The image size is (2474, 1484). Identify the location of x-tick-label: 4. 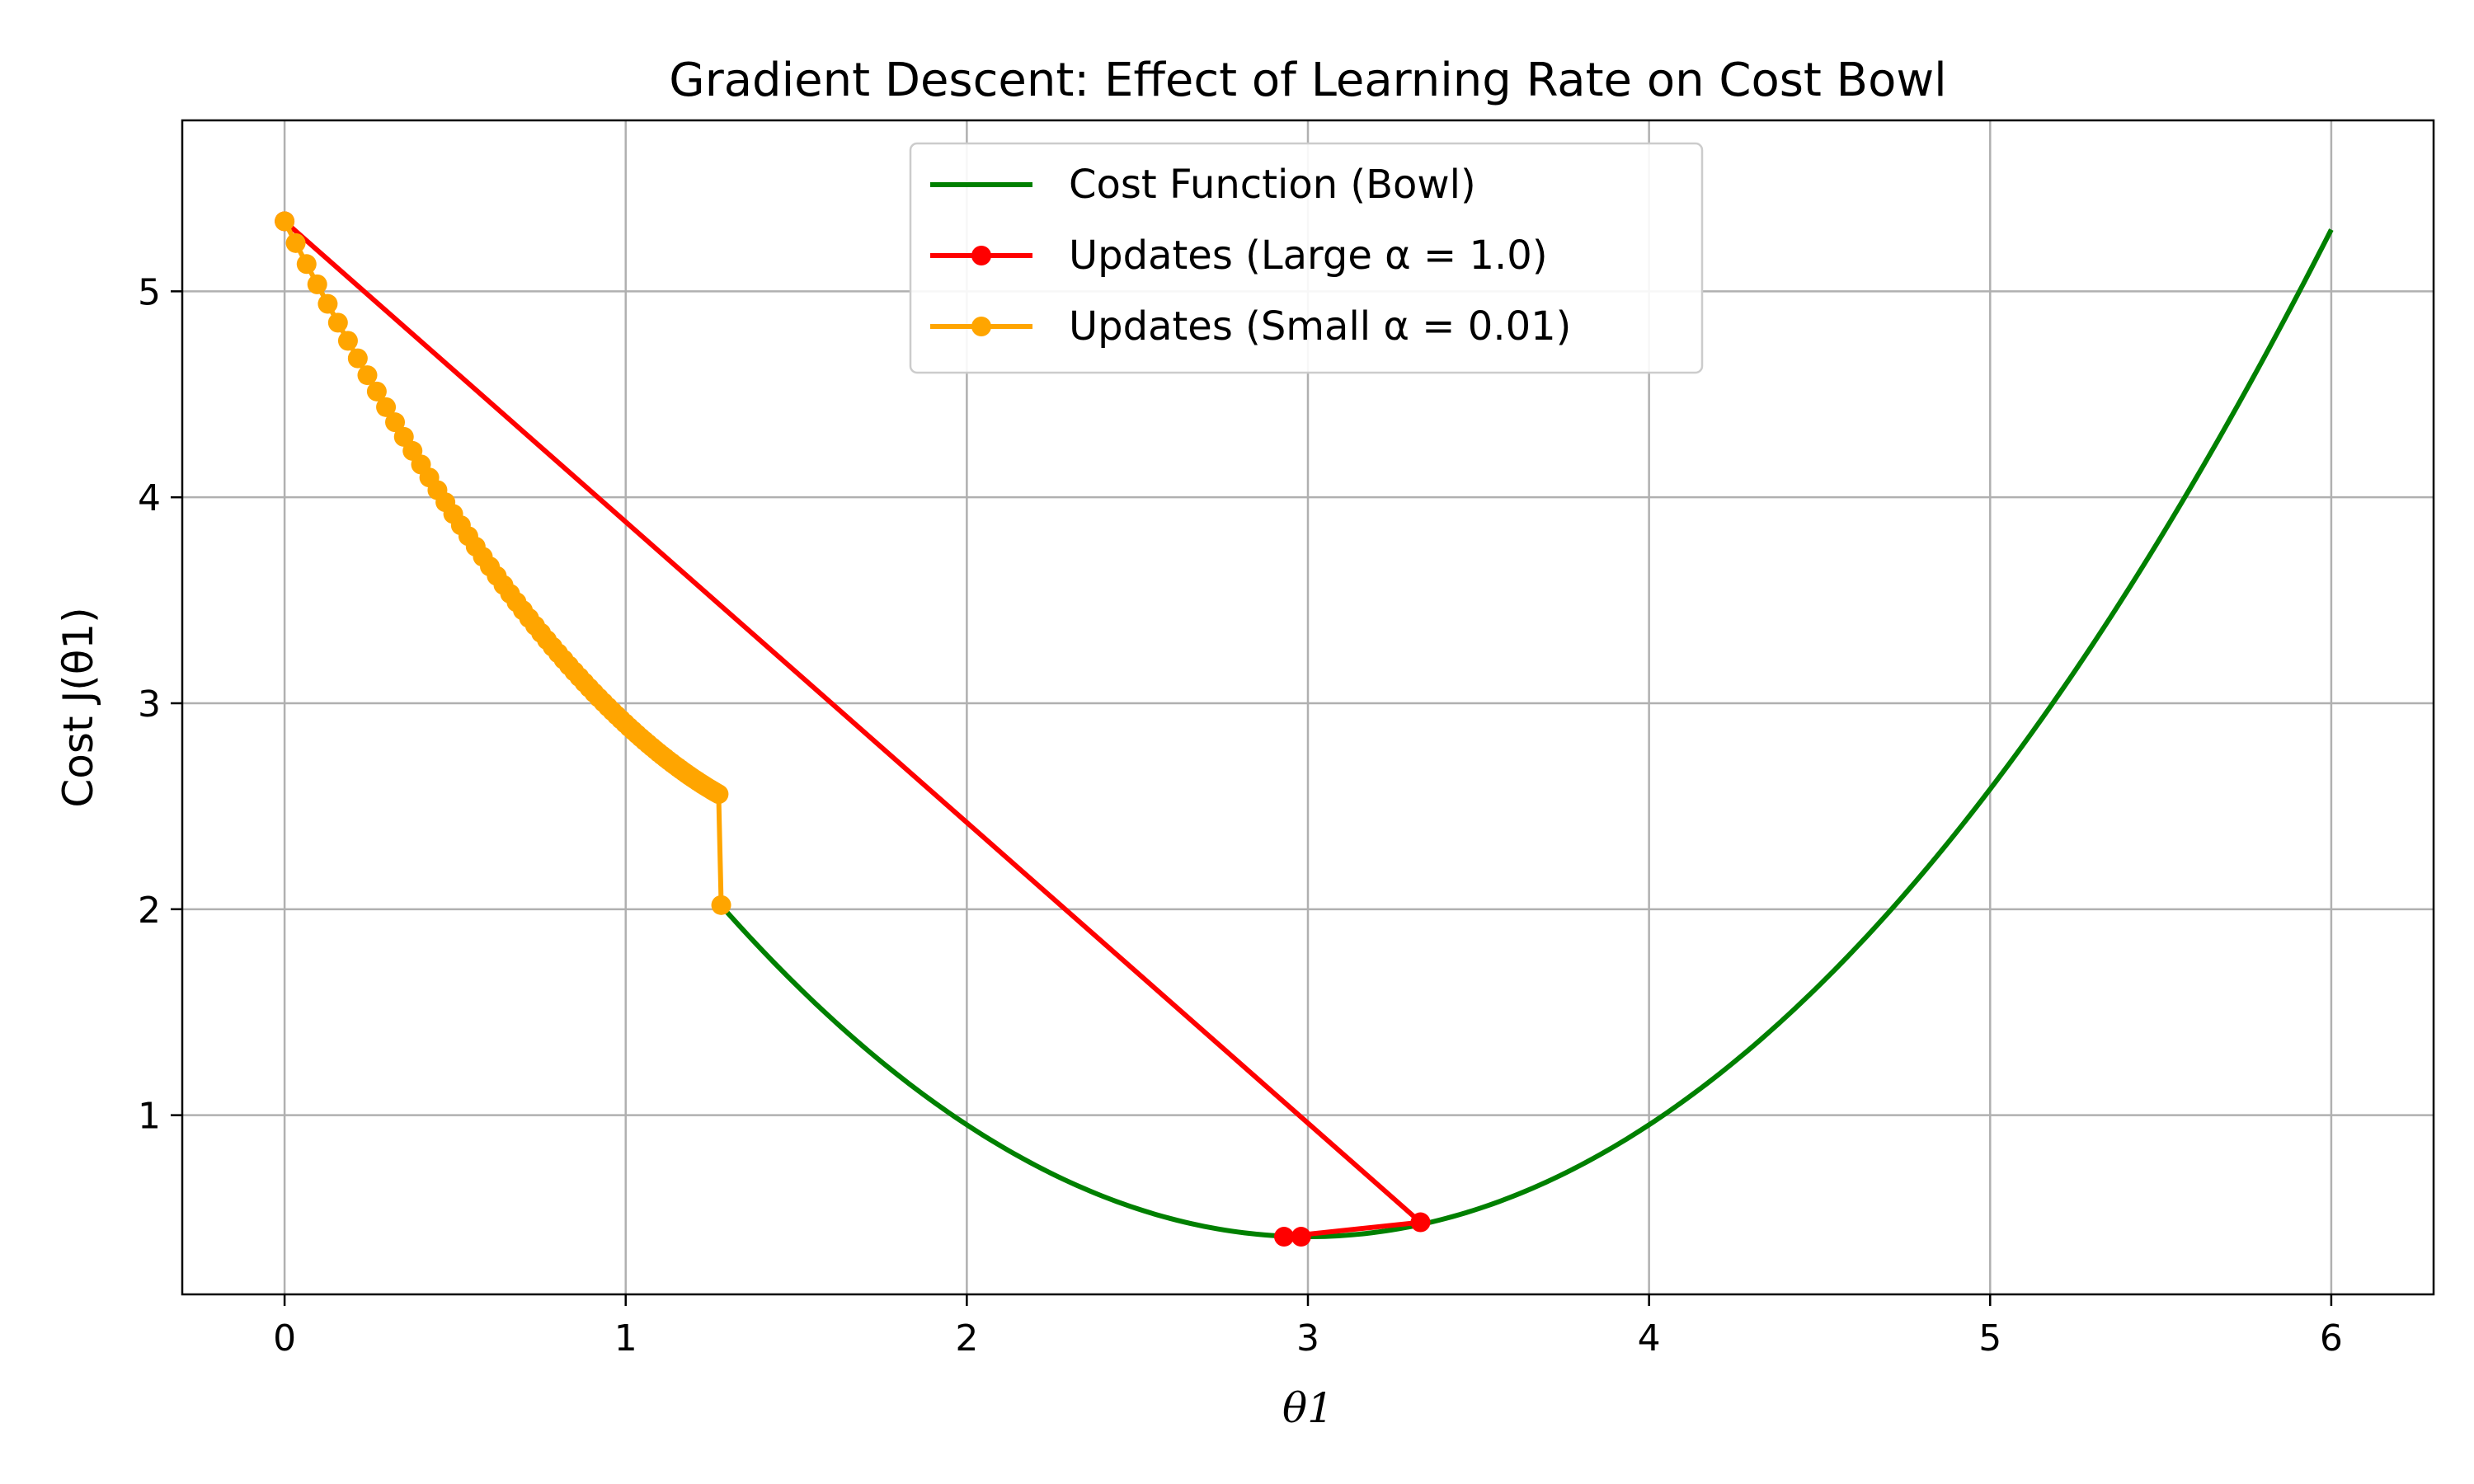
(1649, 1338).